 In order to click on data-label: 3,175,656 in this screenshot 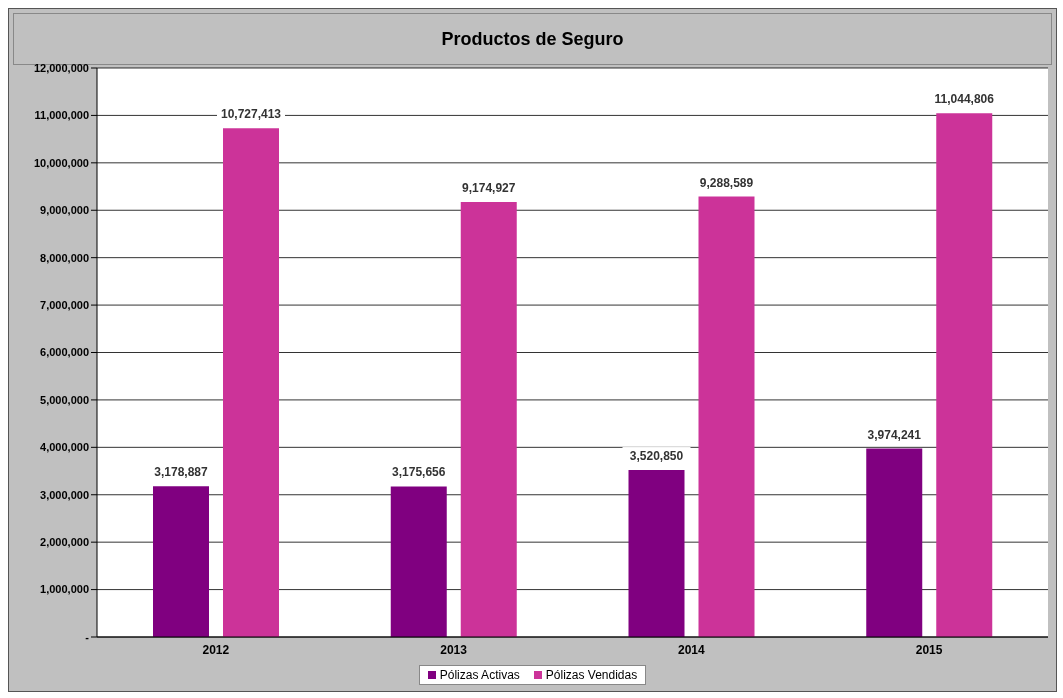, I will do `click(419, 472)`.